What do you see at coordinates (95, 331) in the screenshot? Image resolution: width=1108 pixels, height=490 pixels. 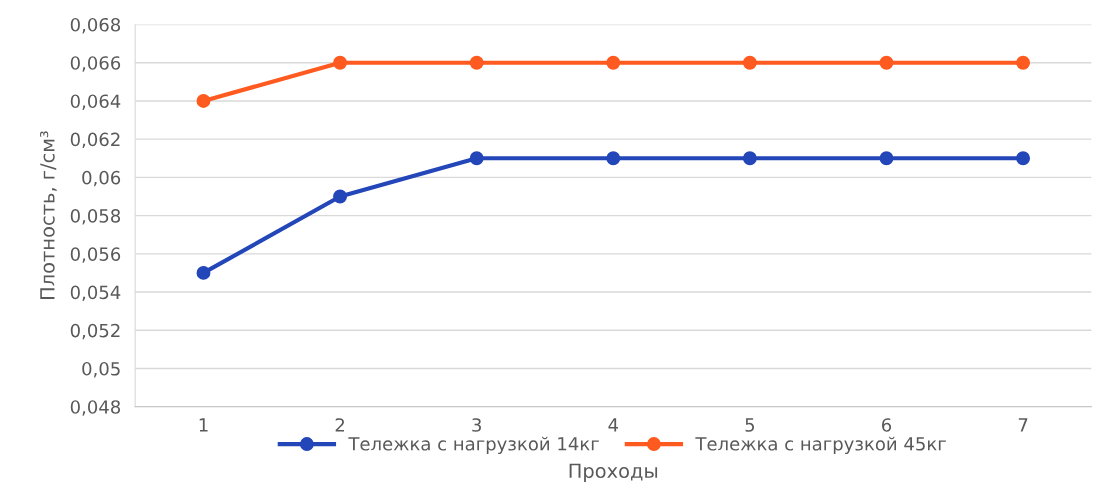 I see `y-tick-label: 0,052` at bounding box center [95, 331].